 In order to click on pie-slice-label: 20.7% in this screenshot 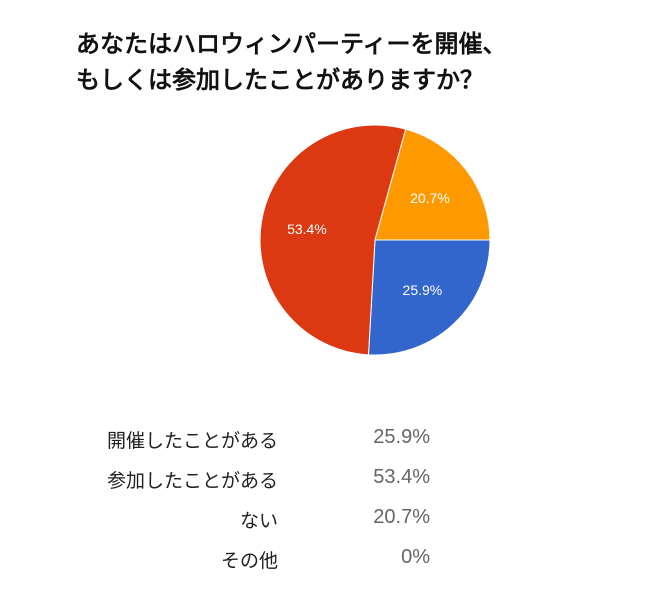, I will do `click(430, 198)`.